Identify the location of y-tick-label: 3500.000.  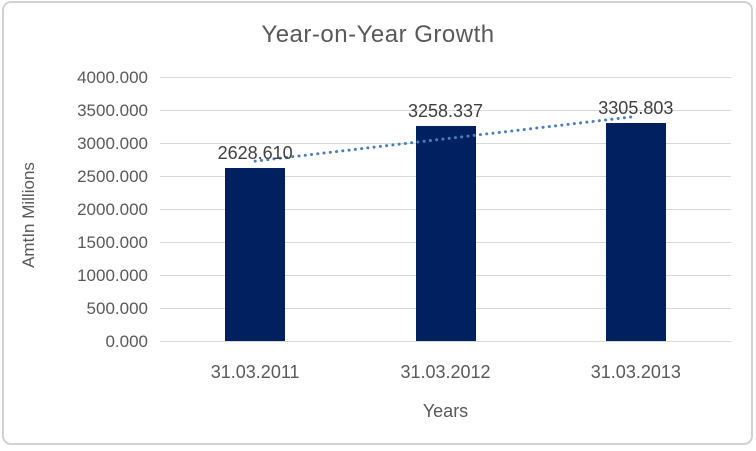
(112, 110).